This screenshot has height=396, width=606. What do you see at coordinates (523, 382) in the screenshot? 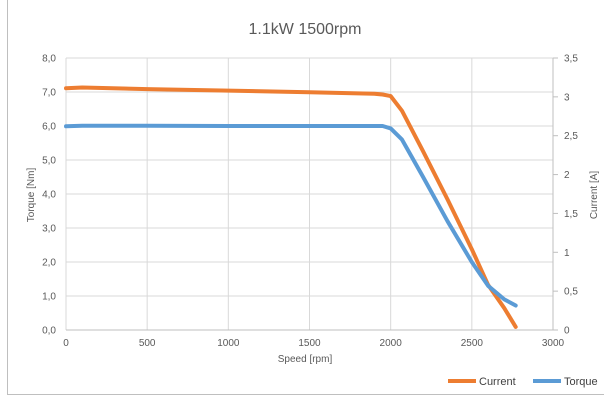
I see `legend: Current Torque` at bounding box center [523, 382].